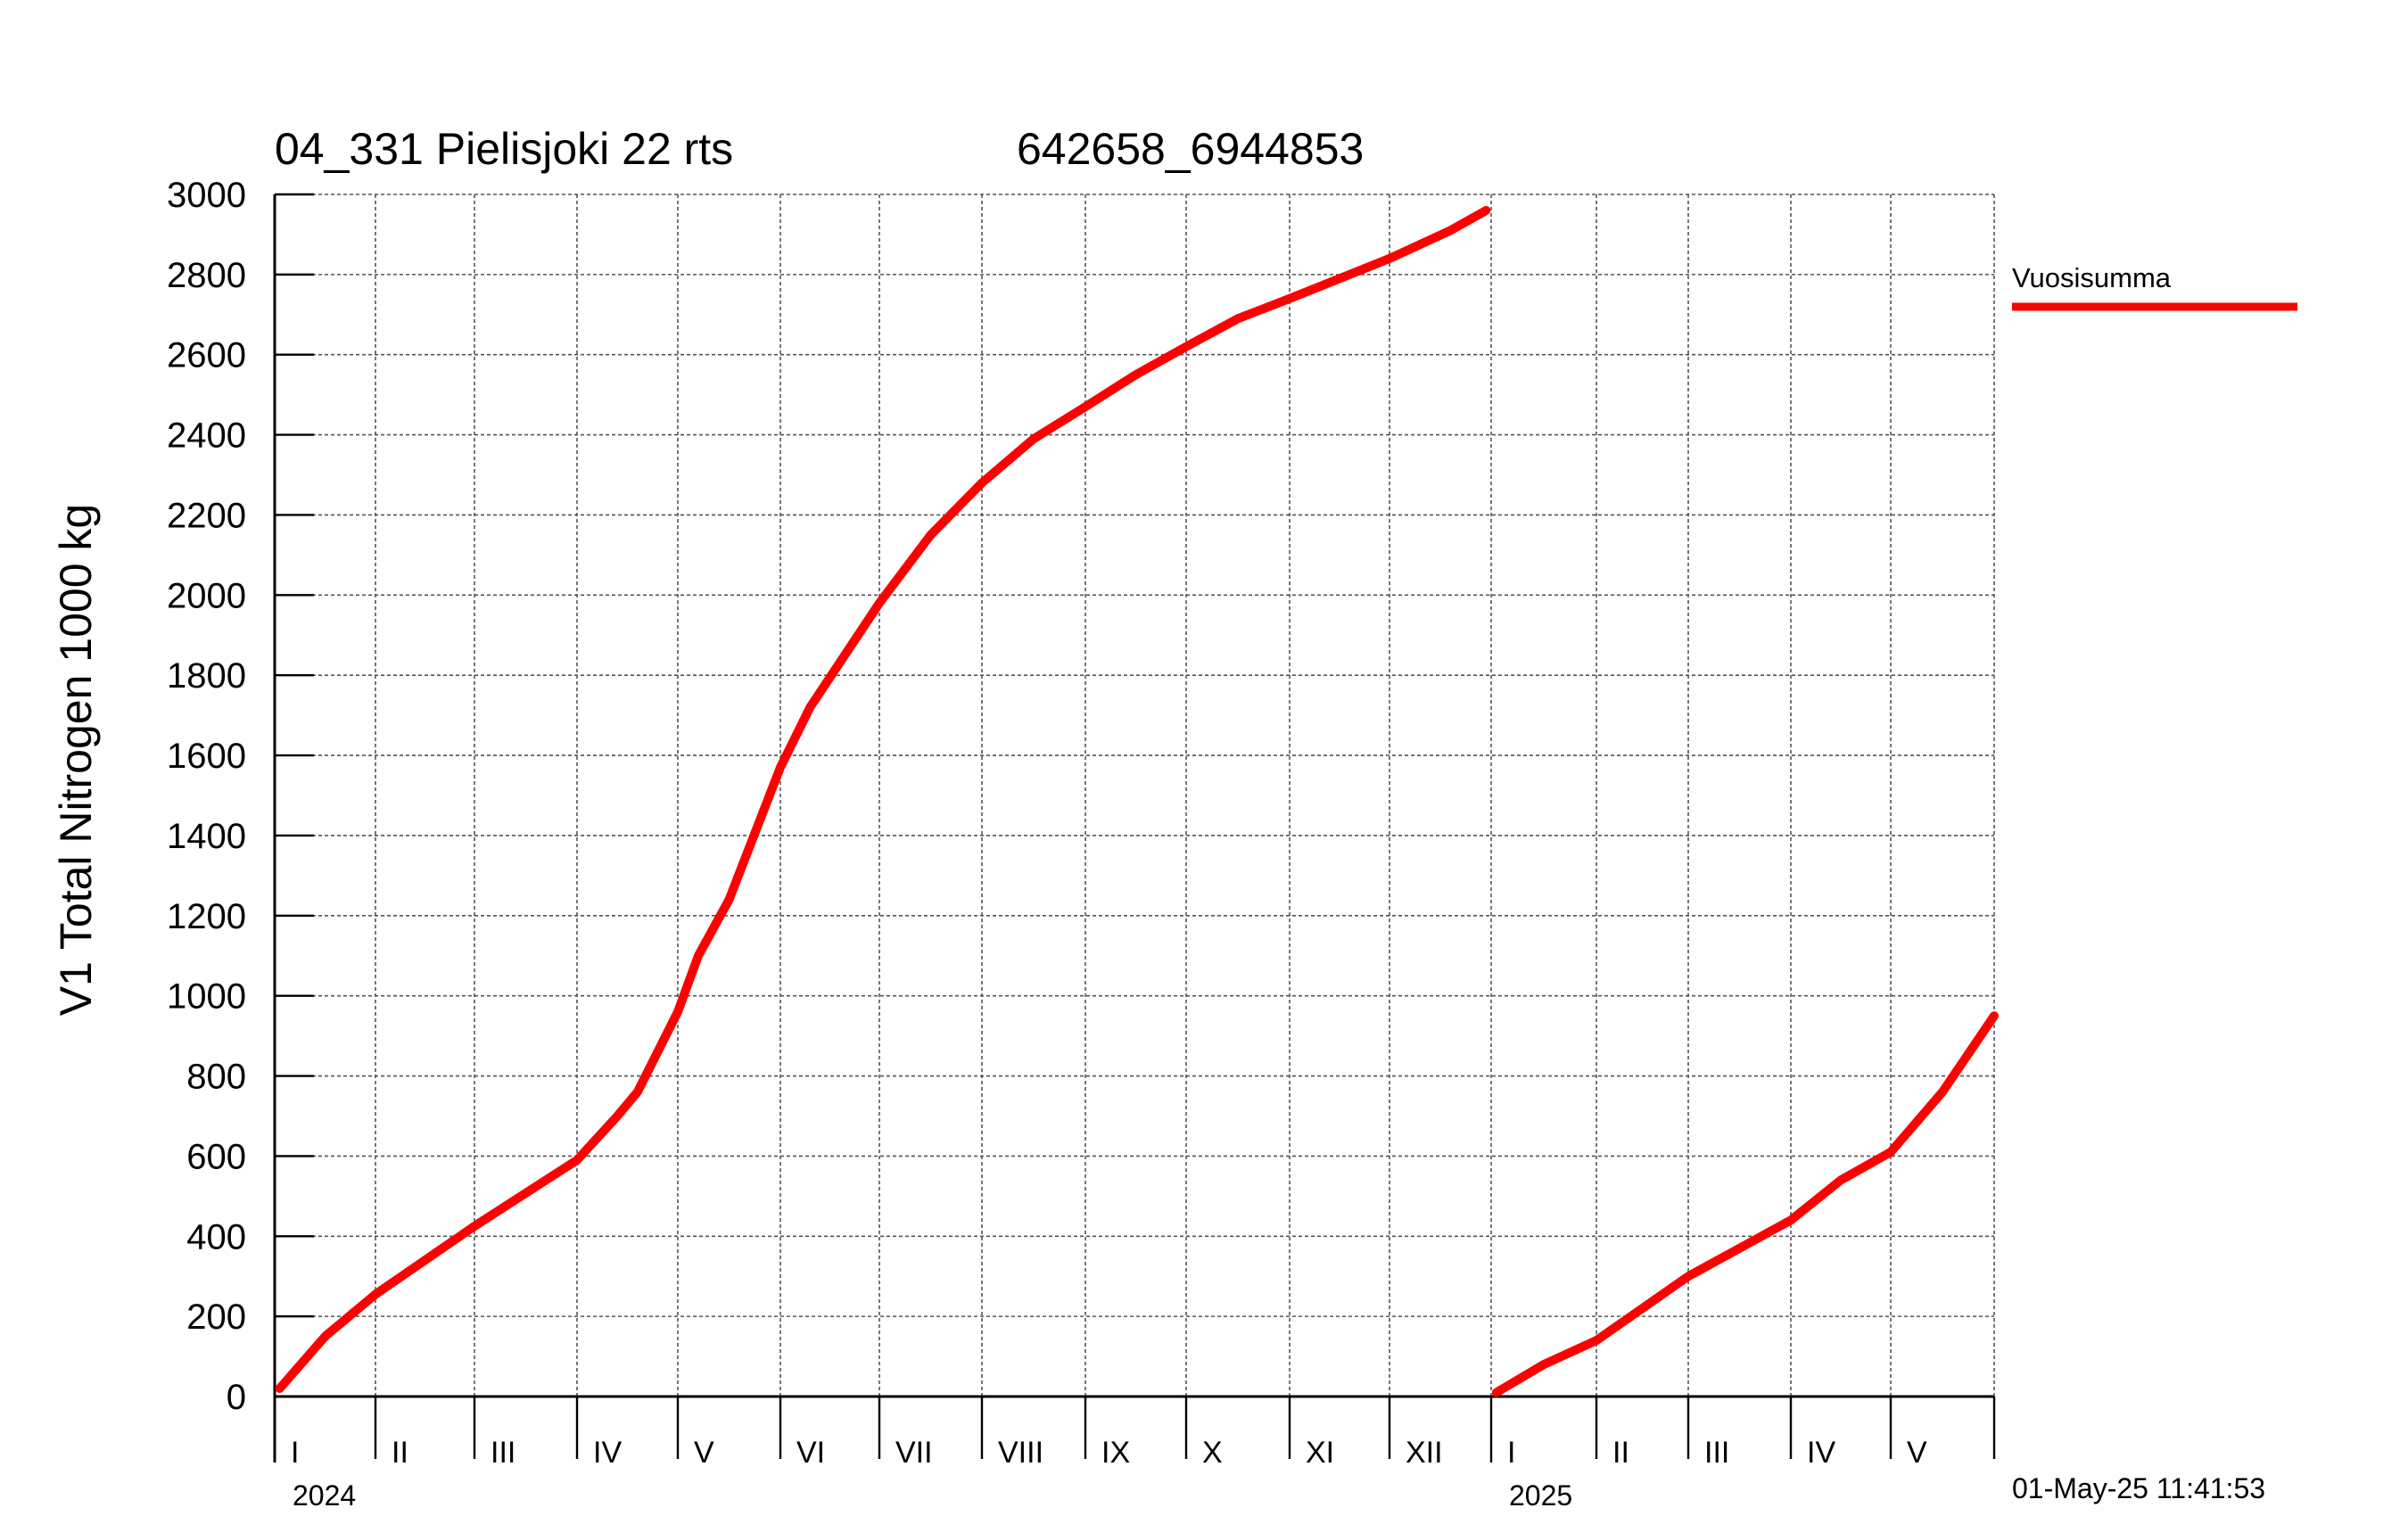 The image size is (2408, 1516). Describe the element at coordinates (1540, 1495) in the screenshot. I see `year-label-2025: 2025` at that location.